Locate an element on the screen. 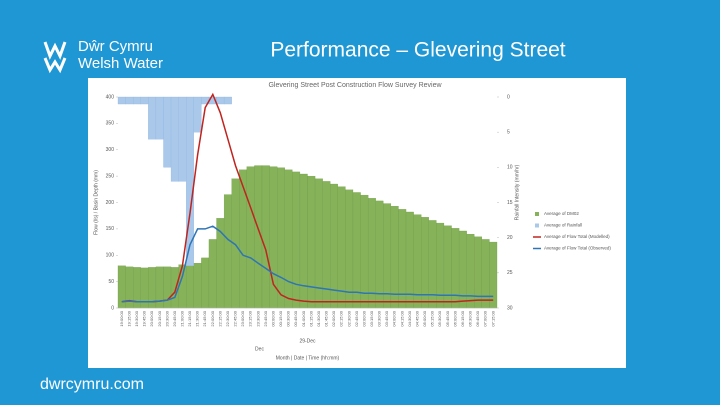  x-tick-label: 22:00:00 is located at coordinates (212, 318).